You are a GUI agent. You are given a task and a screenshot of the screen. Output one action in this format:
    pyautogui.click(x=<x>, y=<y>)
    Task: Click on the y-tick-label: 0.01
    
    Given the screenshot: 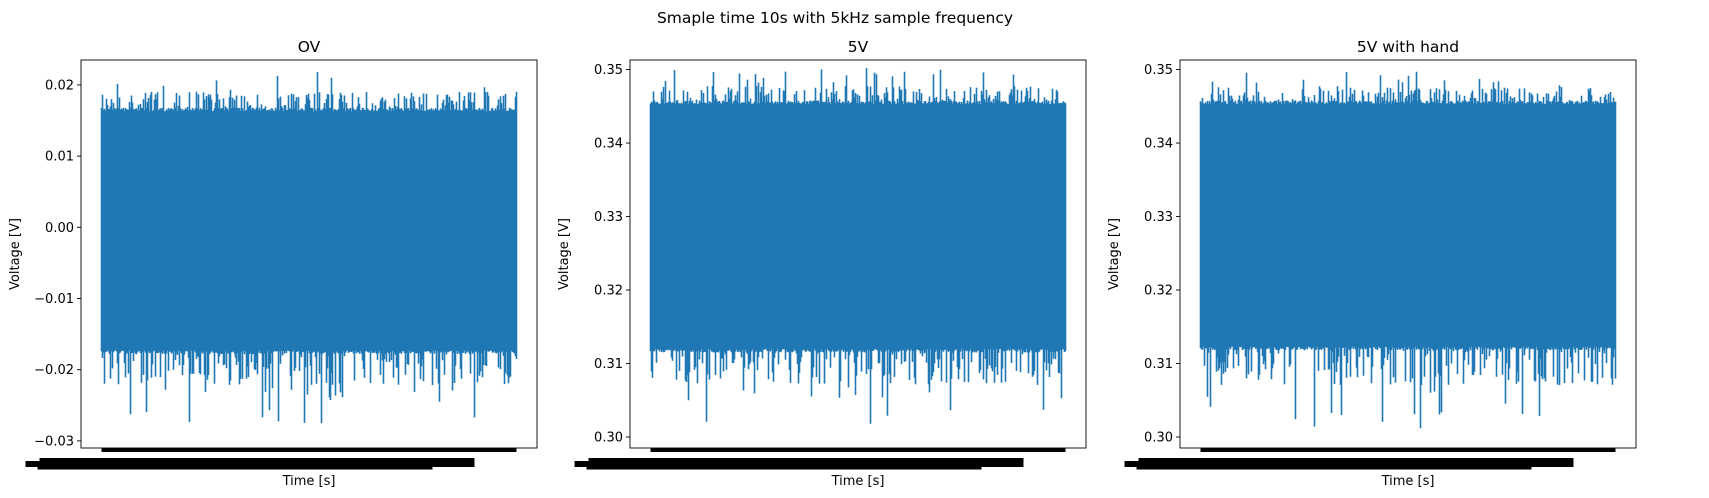 What is the action you would take?
    pyautogui.click(x=59, y=157)
    